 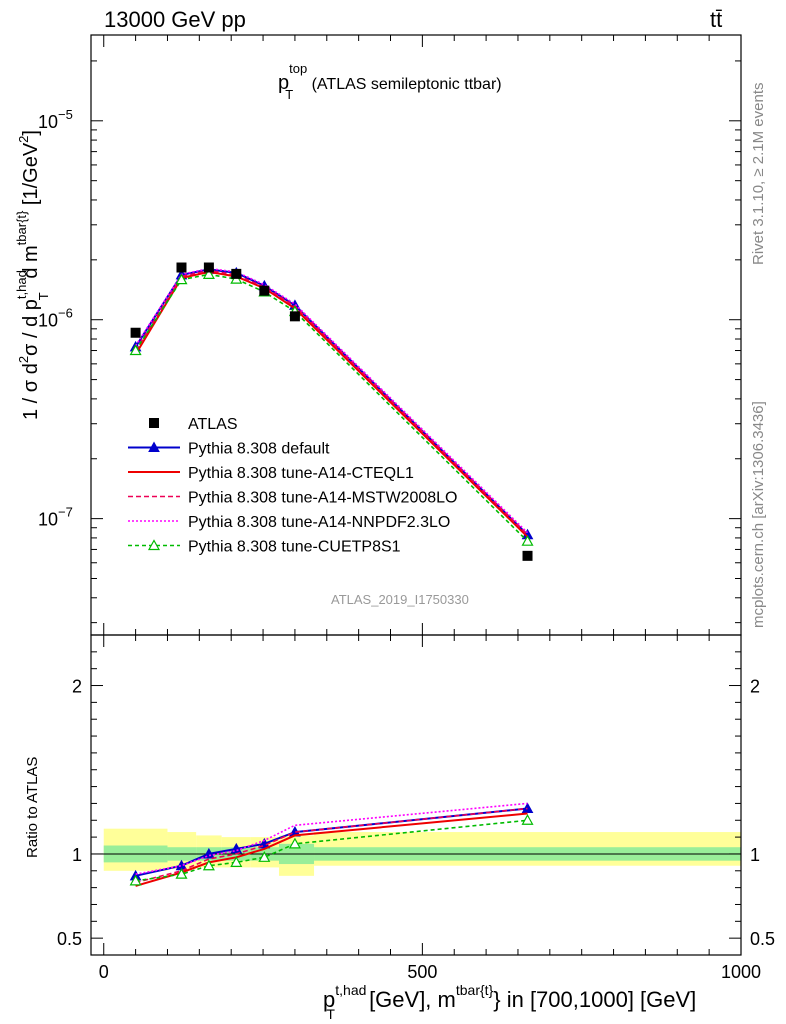 What do you see at coordinates (758, 174) in the screenshot?
I see `rivet-label: Rivet 3.1.10, ≥ 2.1M events` at bounding box center [758, 174].